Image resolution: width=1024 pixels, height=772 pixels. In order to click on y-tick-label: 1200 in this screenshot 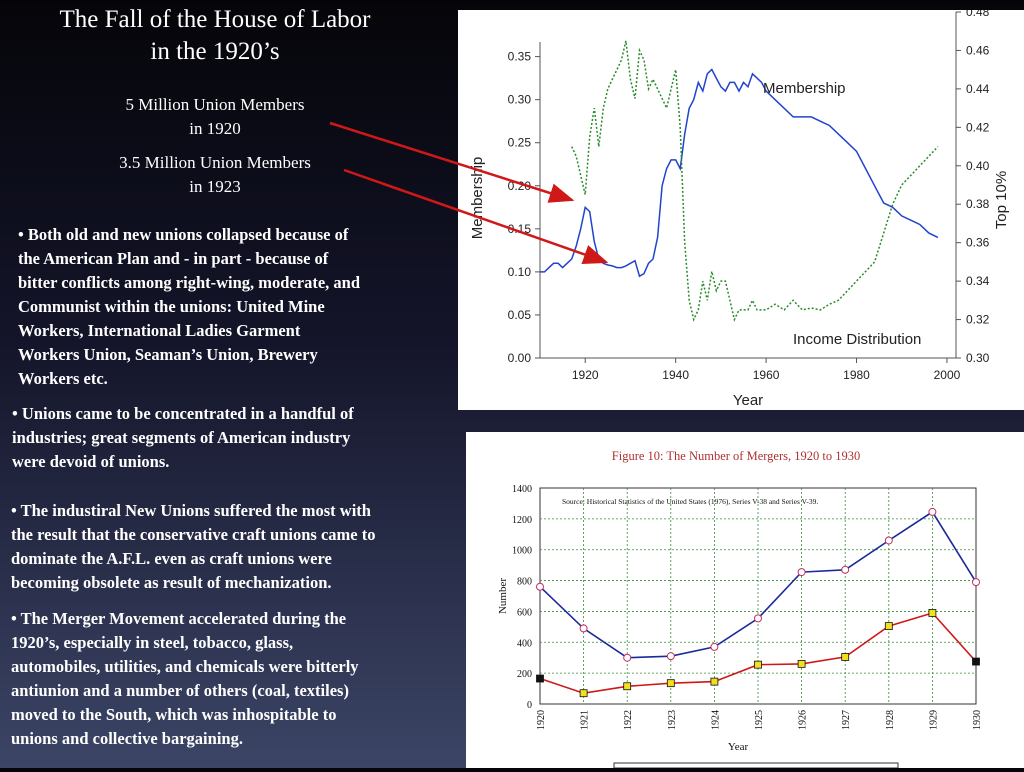, I will do `click(522, 520)`.